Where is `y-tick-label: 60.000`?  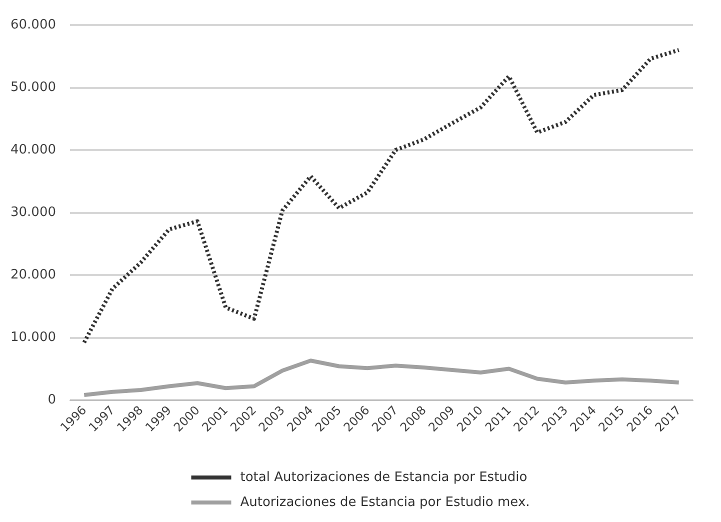 y-tick-label: 60.000 is located at coordinates (33, 25).